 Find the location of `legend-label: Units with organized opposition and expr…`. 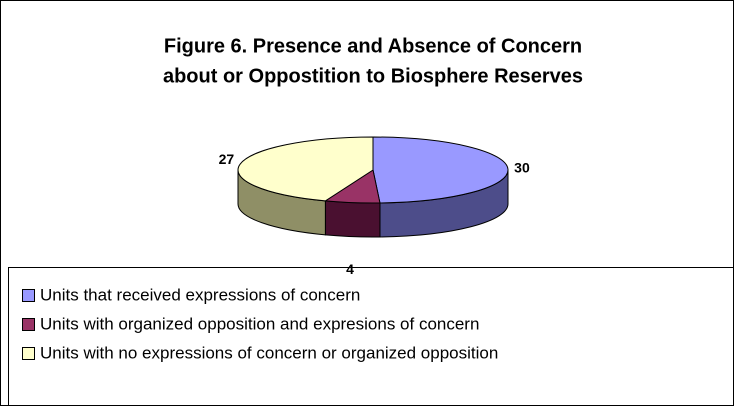

legend-label: Units with organized opposition and expr… is located at coordinates (259, 323).